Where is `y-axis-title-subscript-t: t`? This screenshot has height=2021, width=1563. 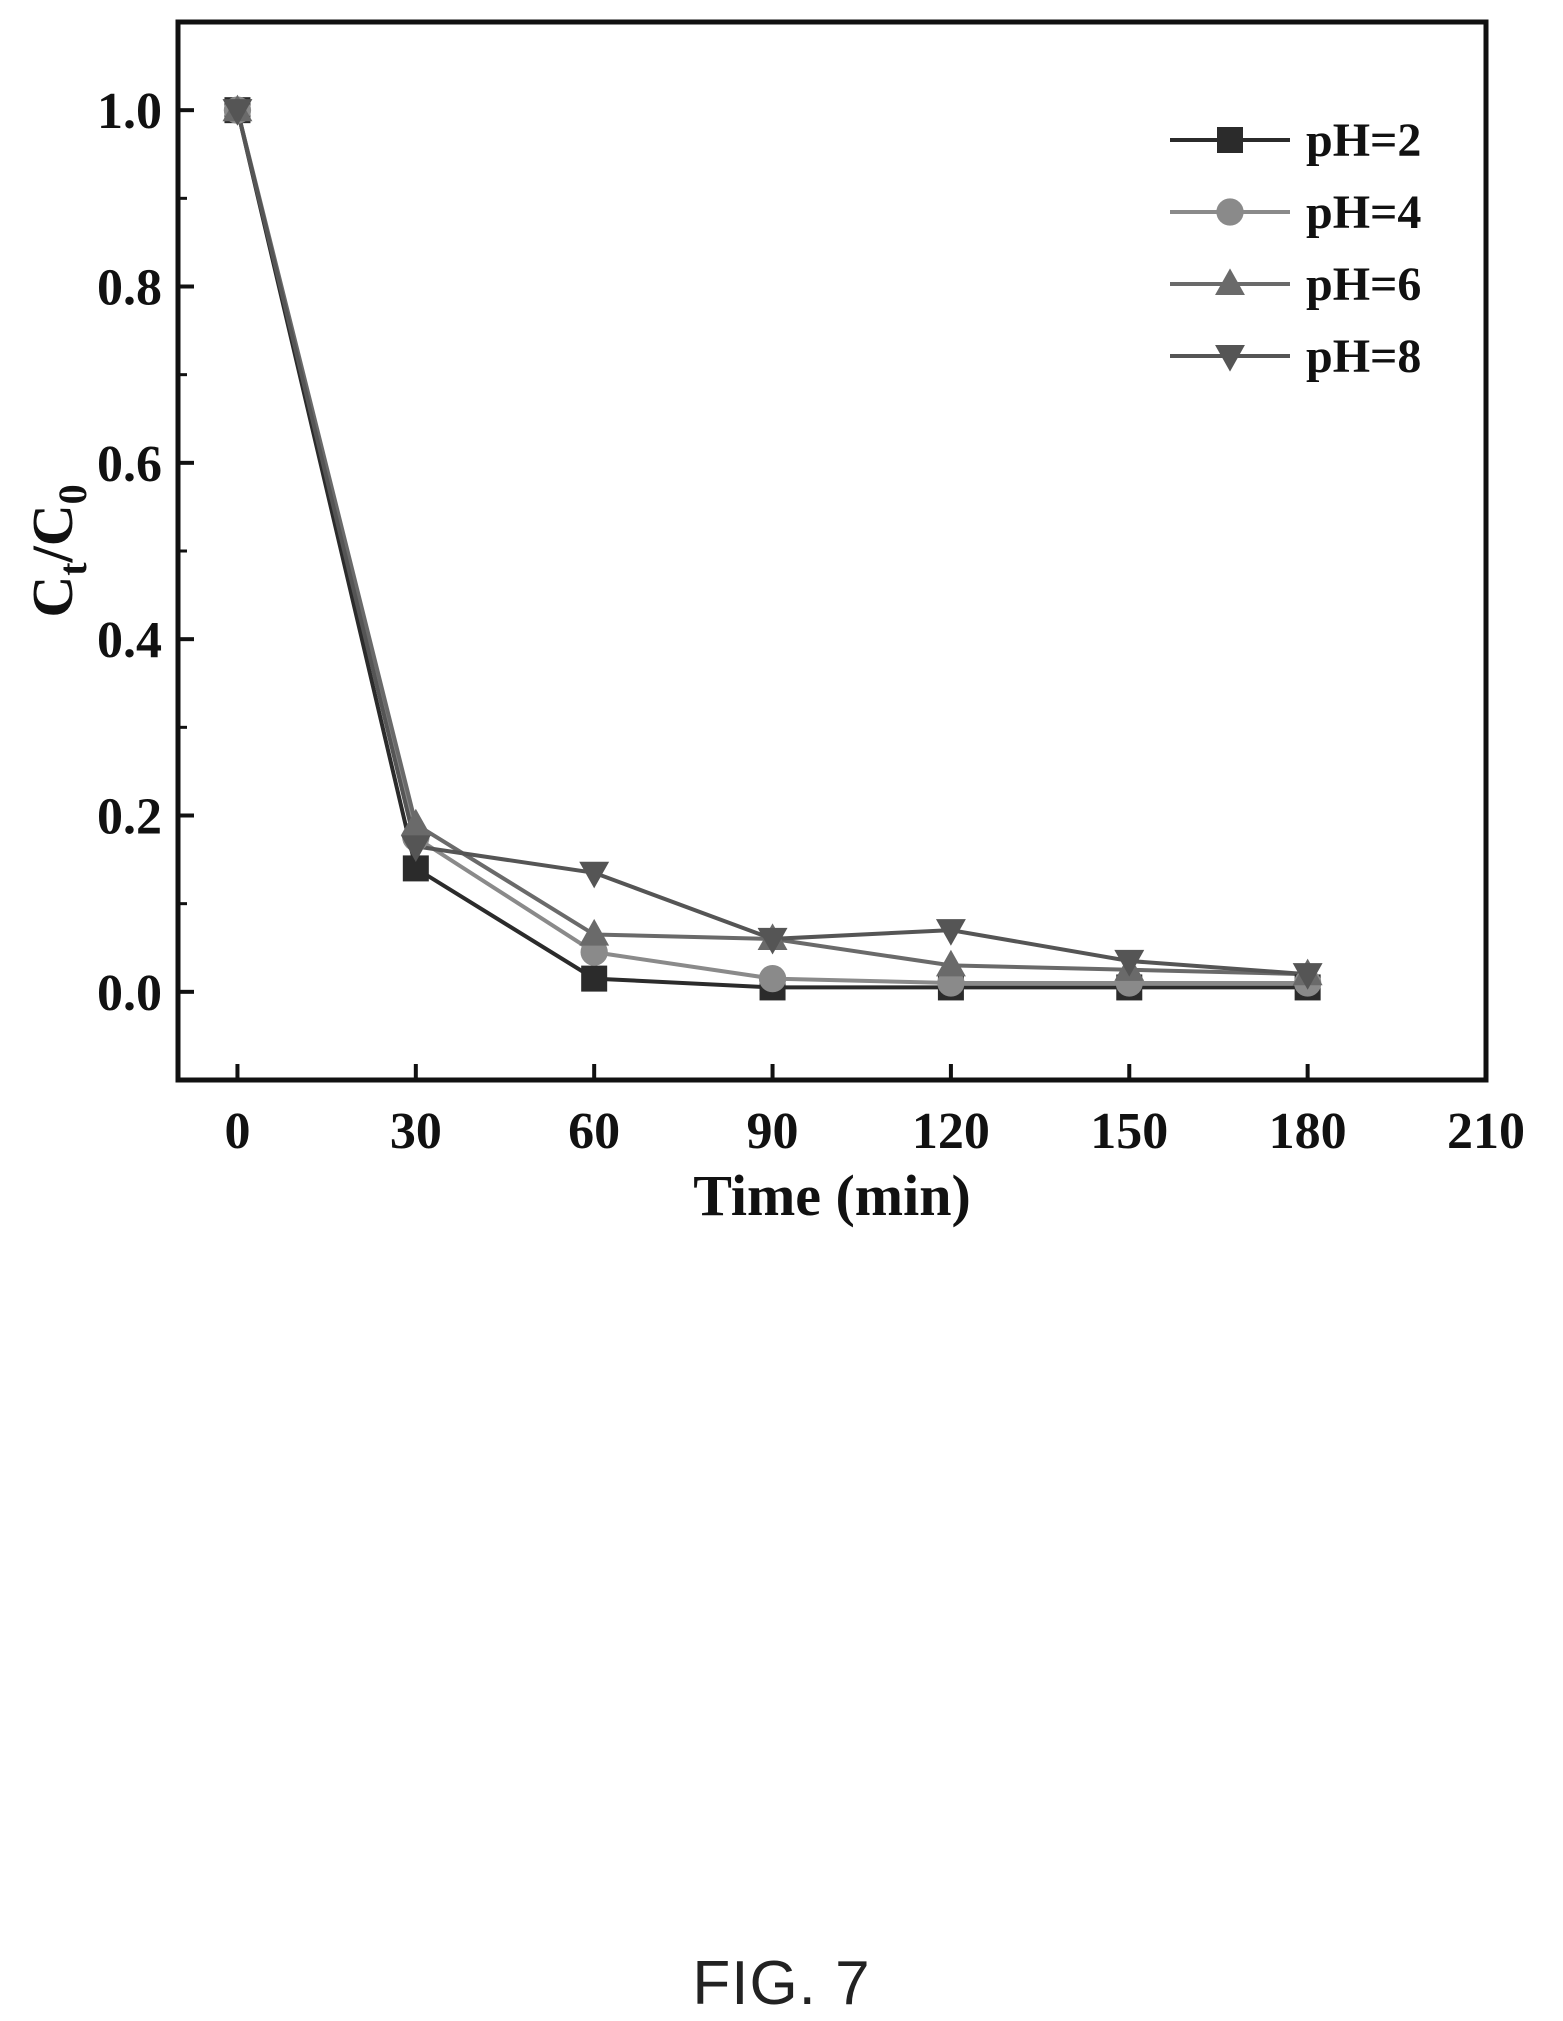
y-axis-title-subscript-t: t is located at coordinates (72, 569).